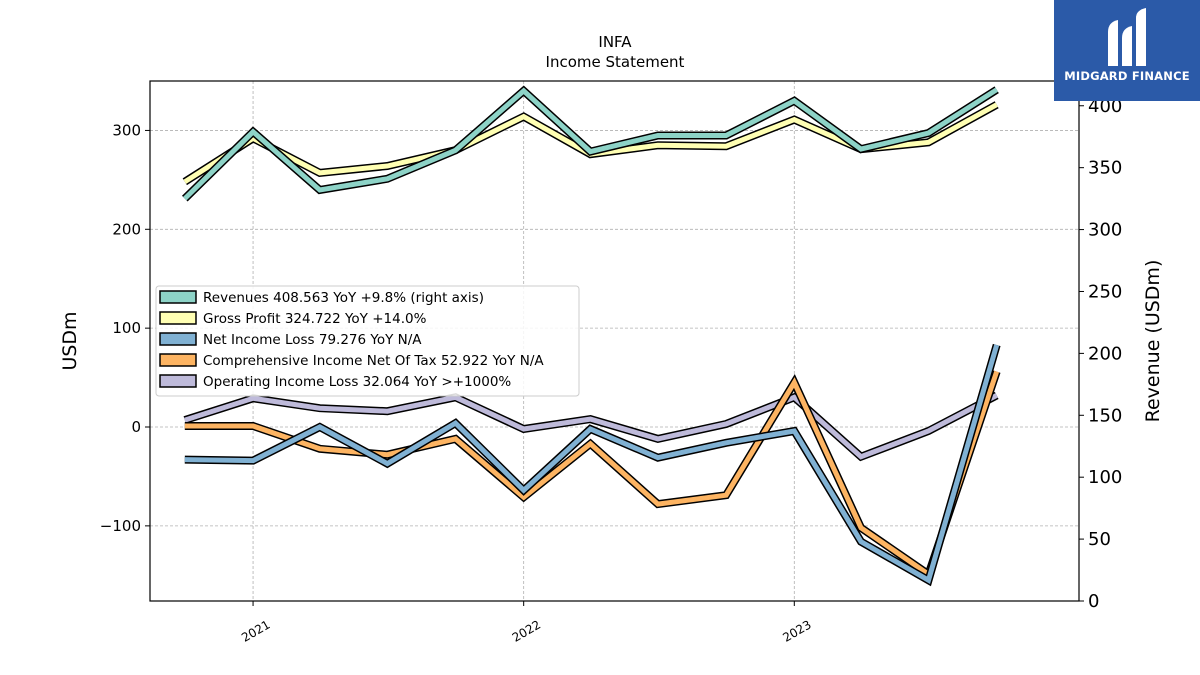 The height and width of the screenshot is (675, 1200). What do you see at coordinates (343, 298) in the screenshot?
I see `legend-entry: Revenues 408.563 YoY +9.8% (right axis)` at bounding box center [343, 298].